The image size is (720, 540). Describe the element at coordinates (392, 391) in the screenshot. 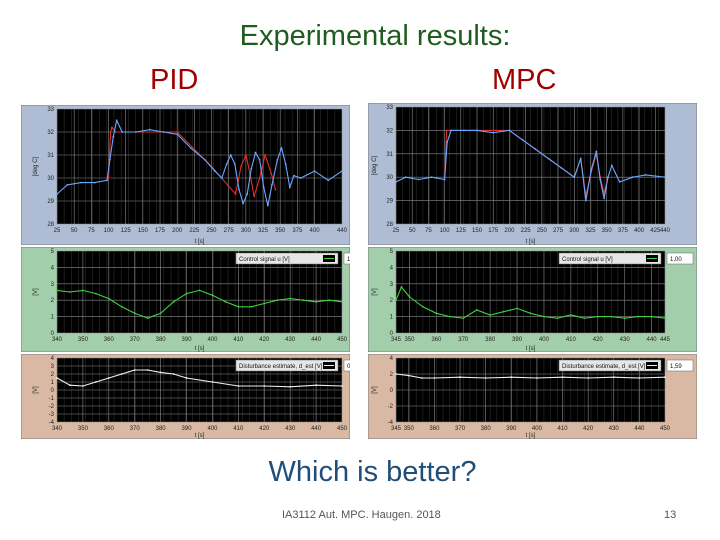

I see `mpc-dist-ytick-label: 0` at that location.